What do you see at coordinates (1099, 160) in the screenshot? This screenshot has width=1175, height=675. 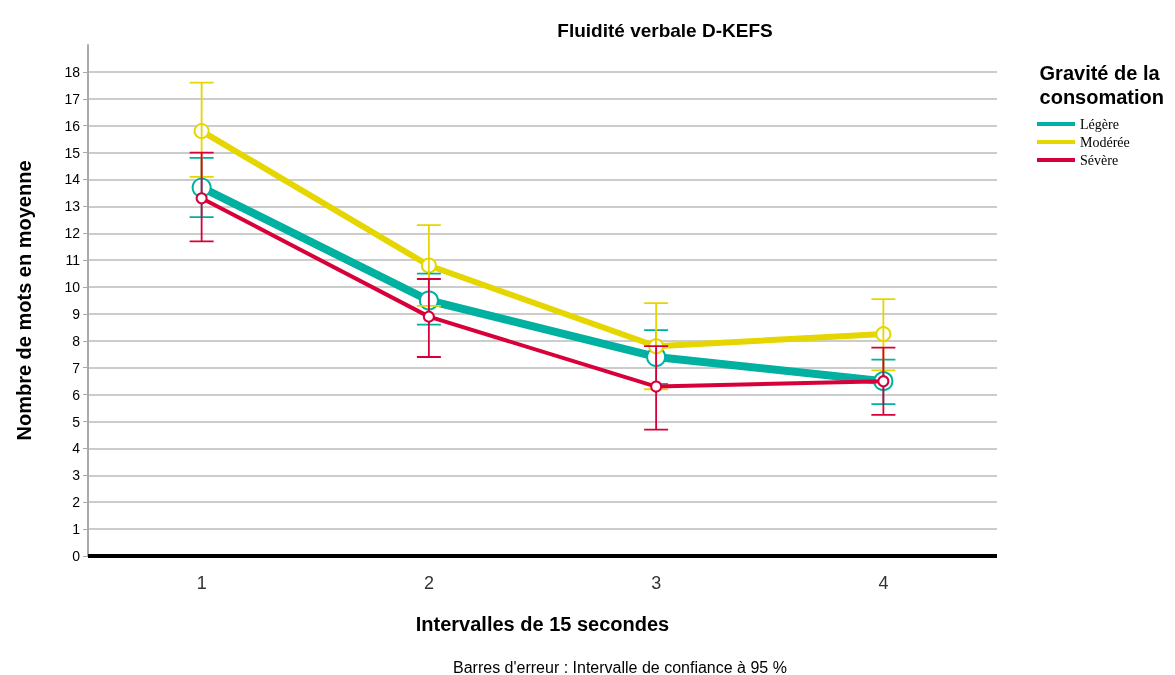 I see `legend-label: Sévère` at bounding box center [1099, 160].